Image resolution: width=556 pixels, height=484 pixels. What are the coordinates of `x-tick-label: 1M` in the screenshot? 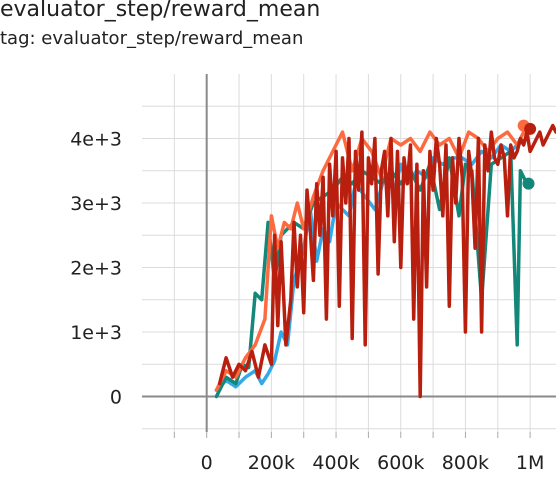 It's located at (530, 463).